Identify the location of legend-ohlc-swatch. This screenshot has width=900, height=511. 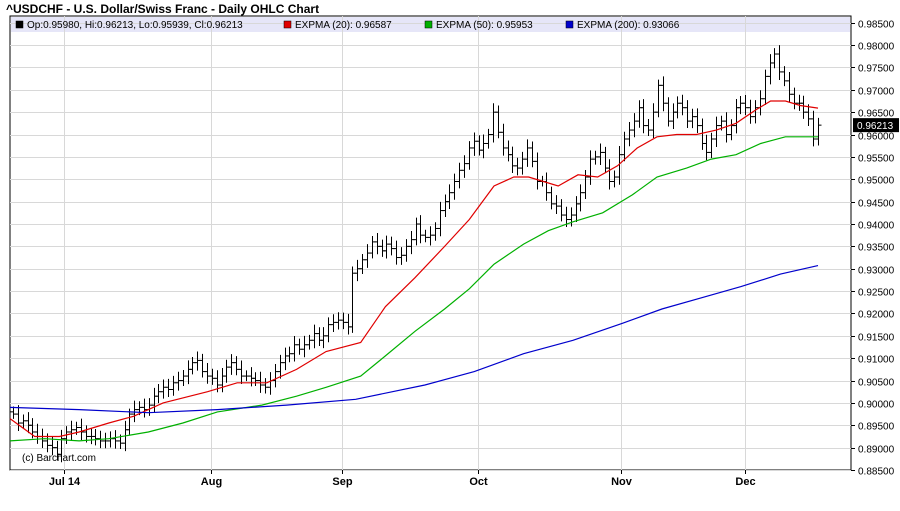
(19, 24).